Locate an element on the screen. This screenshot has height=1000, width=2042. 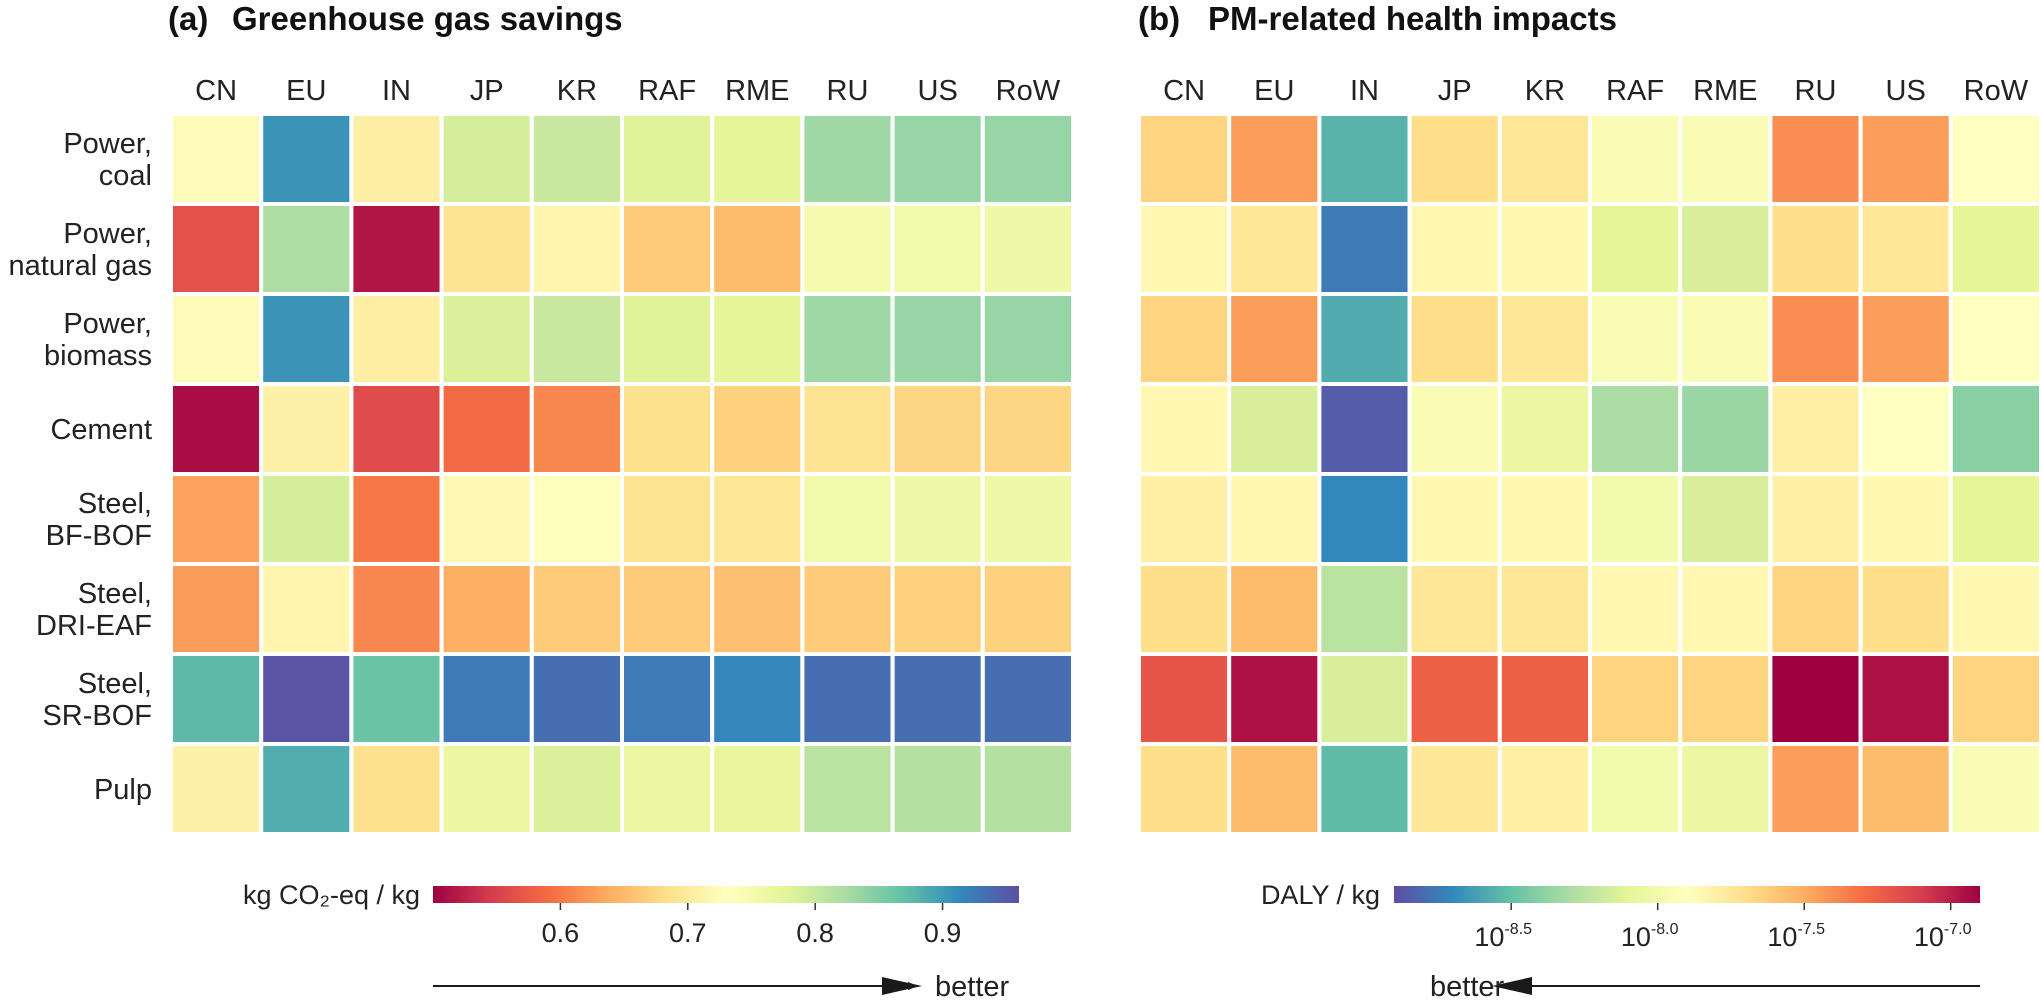
panel-a-cell-r1-raf is located at coordinates (667, 249).